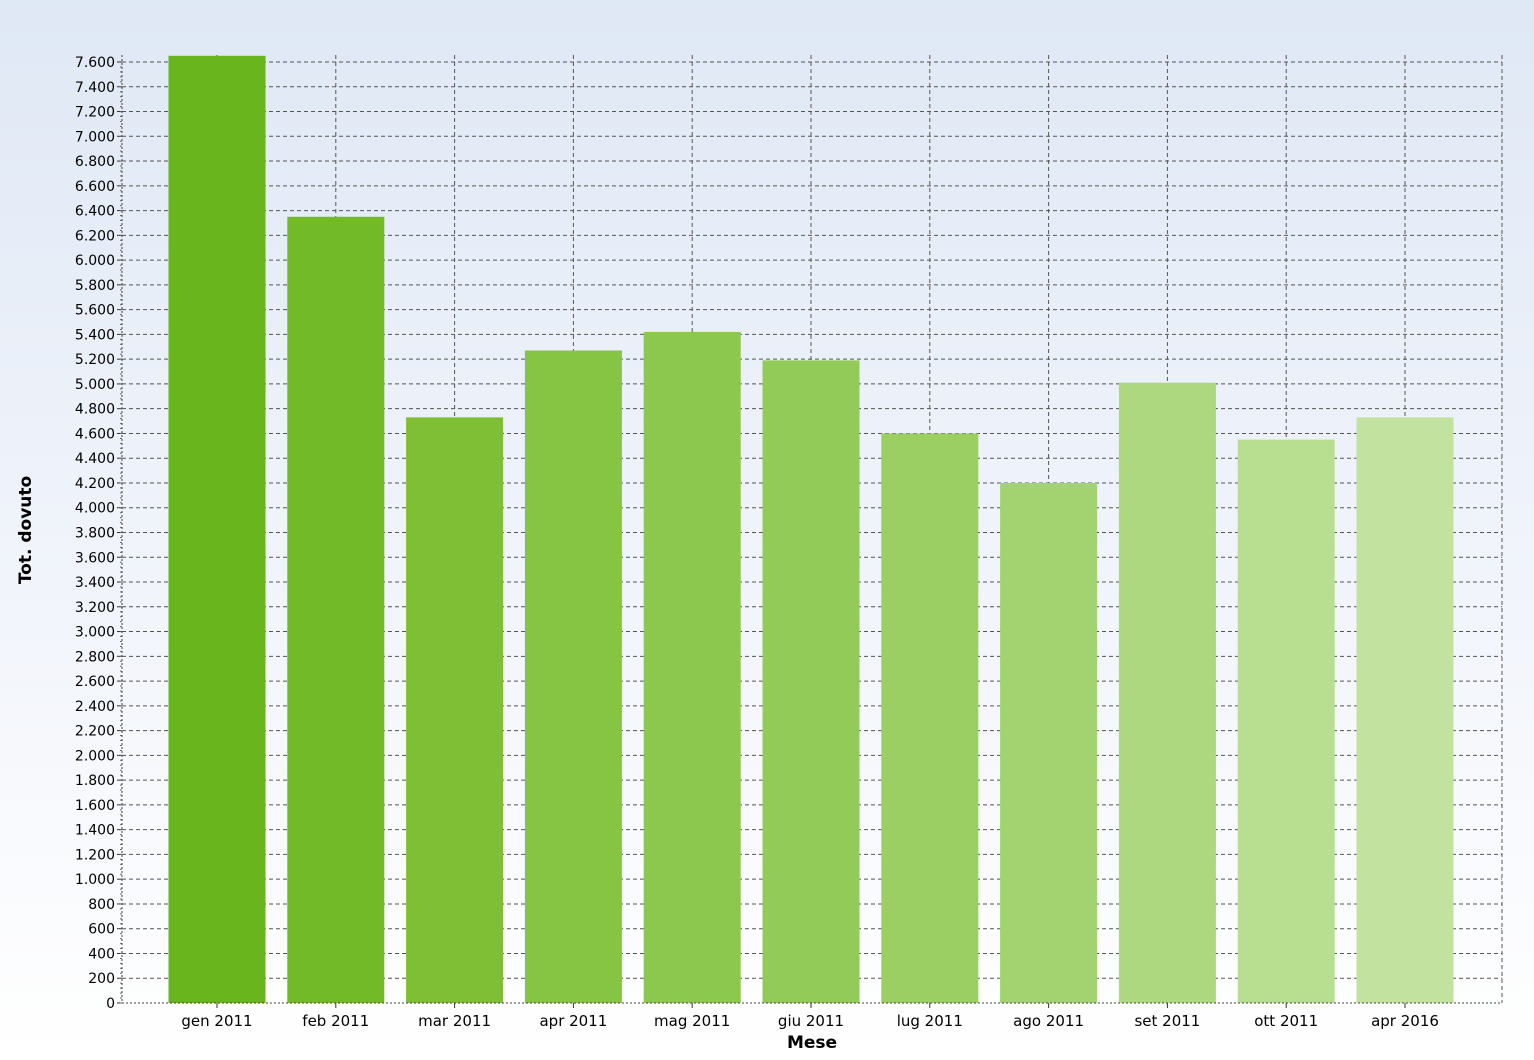  I want to click on y-tick-label: 6.600, so click(95, 187).